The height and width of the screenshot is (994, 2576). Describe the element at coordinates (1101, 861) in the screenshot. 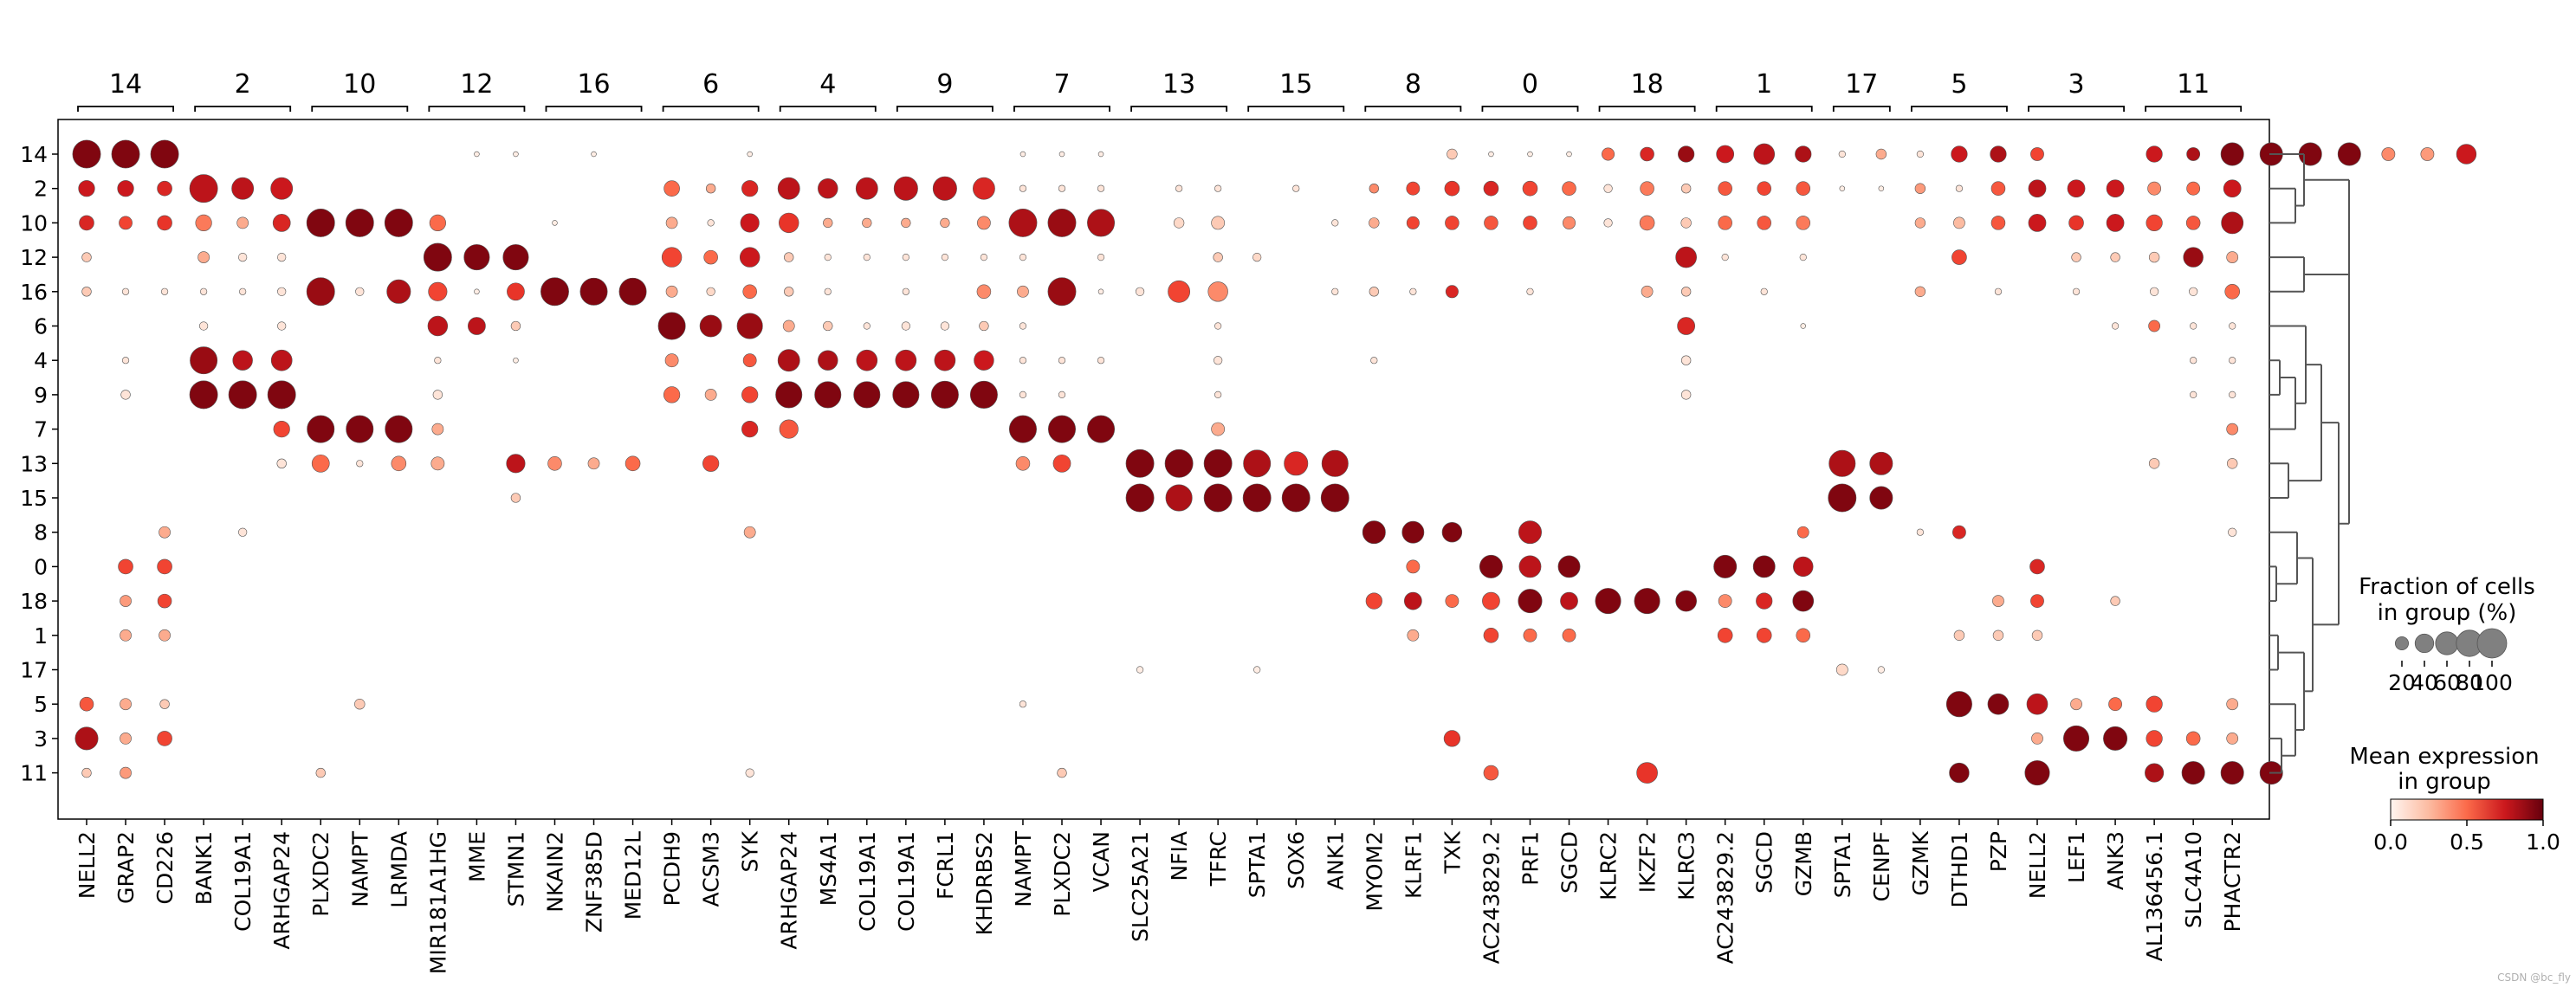

I see `gene-label: VCAN` at that location.